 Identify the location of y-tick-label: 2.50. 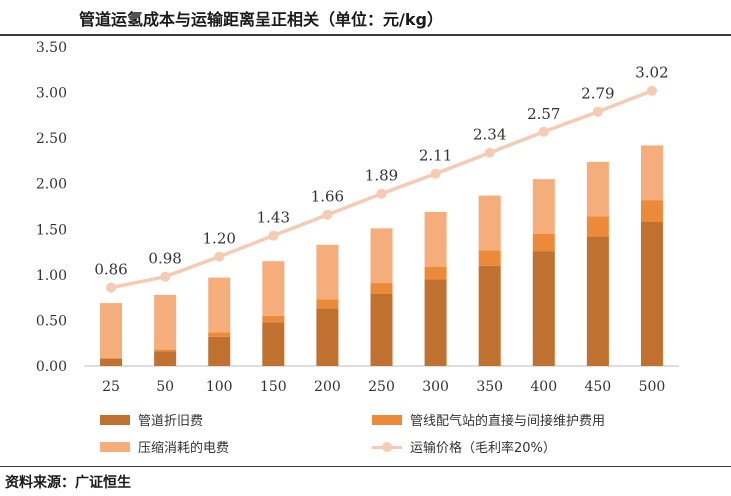
(51, 139).